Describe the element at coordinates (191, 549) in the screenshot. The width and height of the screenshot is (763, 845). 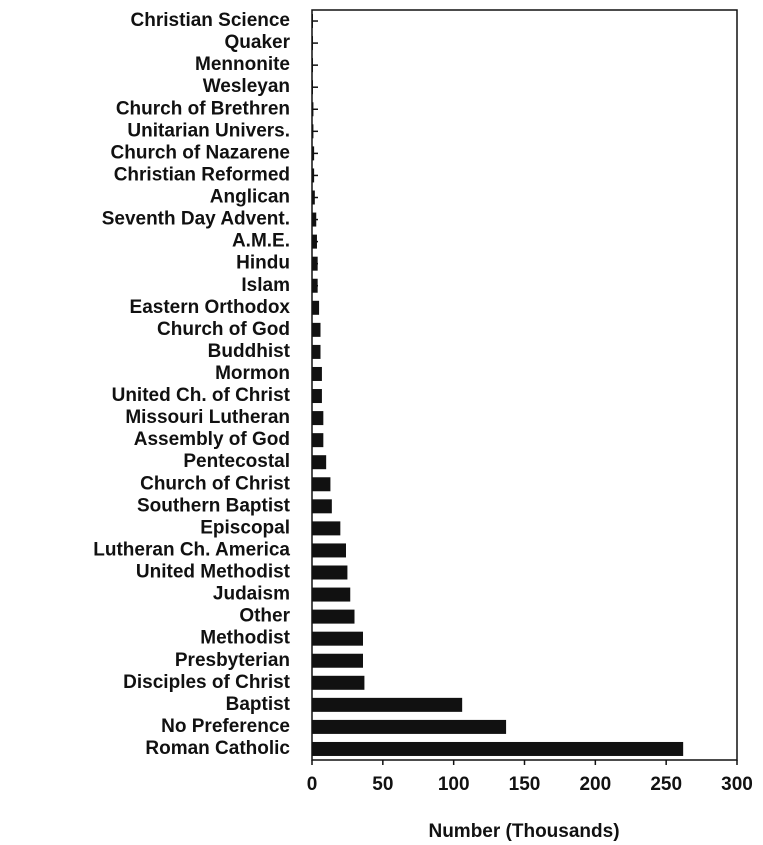
I see `y-tick-label: Lutheran Ch. America` at that location.